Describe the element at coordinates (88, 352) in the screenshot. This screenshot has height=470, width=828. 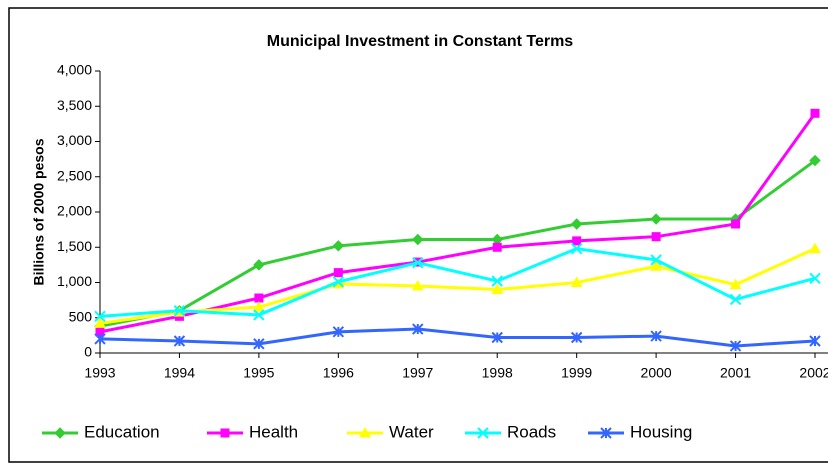
I see `y-tick-label: 0` at that location.